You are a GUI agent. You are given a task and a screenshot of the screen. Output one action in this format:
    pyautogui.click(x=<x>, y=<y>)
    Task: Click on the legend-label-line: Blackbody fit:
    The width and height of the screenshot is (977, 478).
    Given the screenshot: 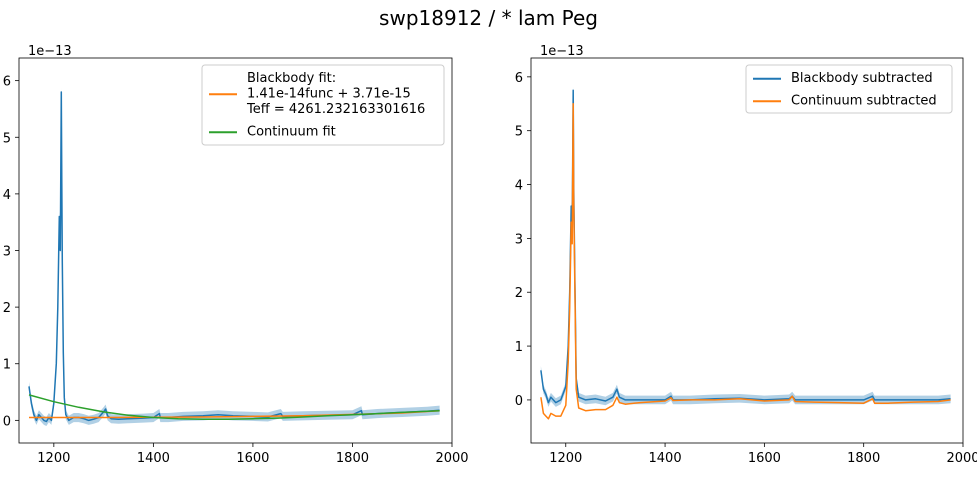 What is the action you would take?
    pyautogui.click(x=291, y=78)
    